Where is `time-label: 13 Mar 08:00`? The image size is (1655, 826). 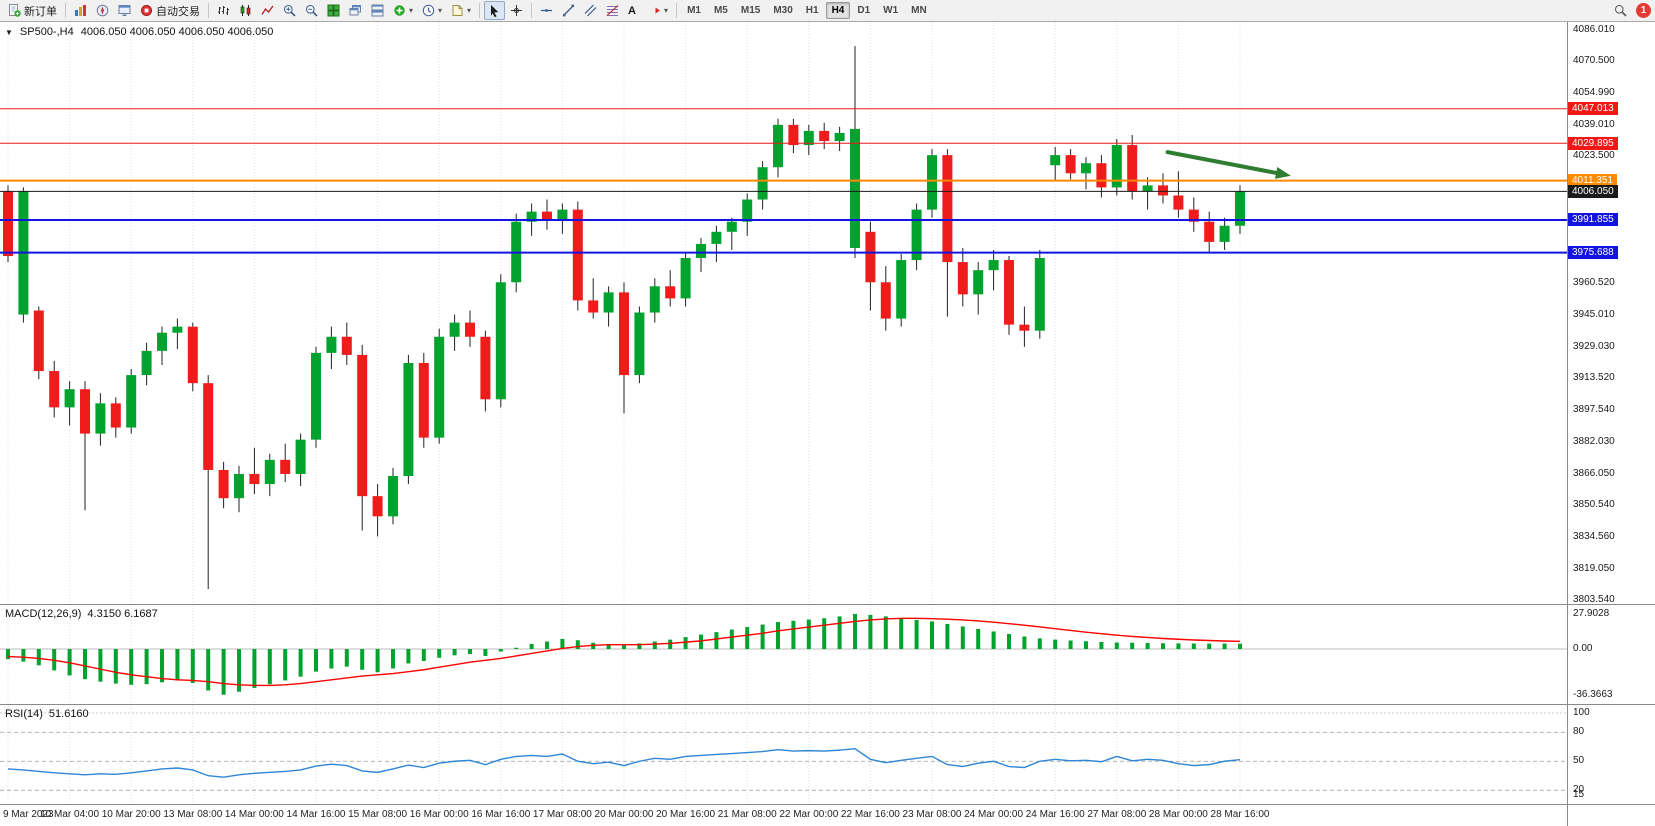
time-label: 13 Mar 08:00 is located at coordinates (193, 814).